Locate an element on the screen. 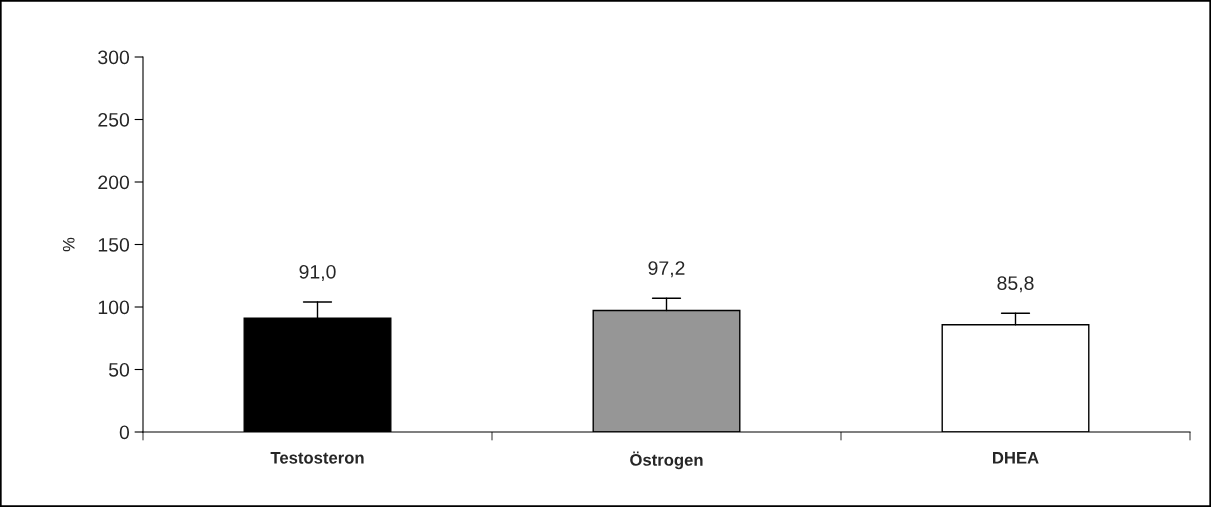  data-label: 91,0 is located at coordinates (317, 273).